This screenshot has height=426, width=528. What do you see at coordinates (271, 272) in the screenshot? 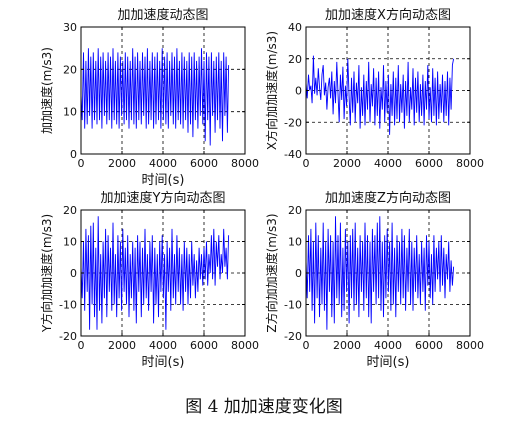
I see `y-axis-label: Z方向加加速度(m/s3)` at bounding box center [271, 272].